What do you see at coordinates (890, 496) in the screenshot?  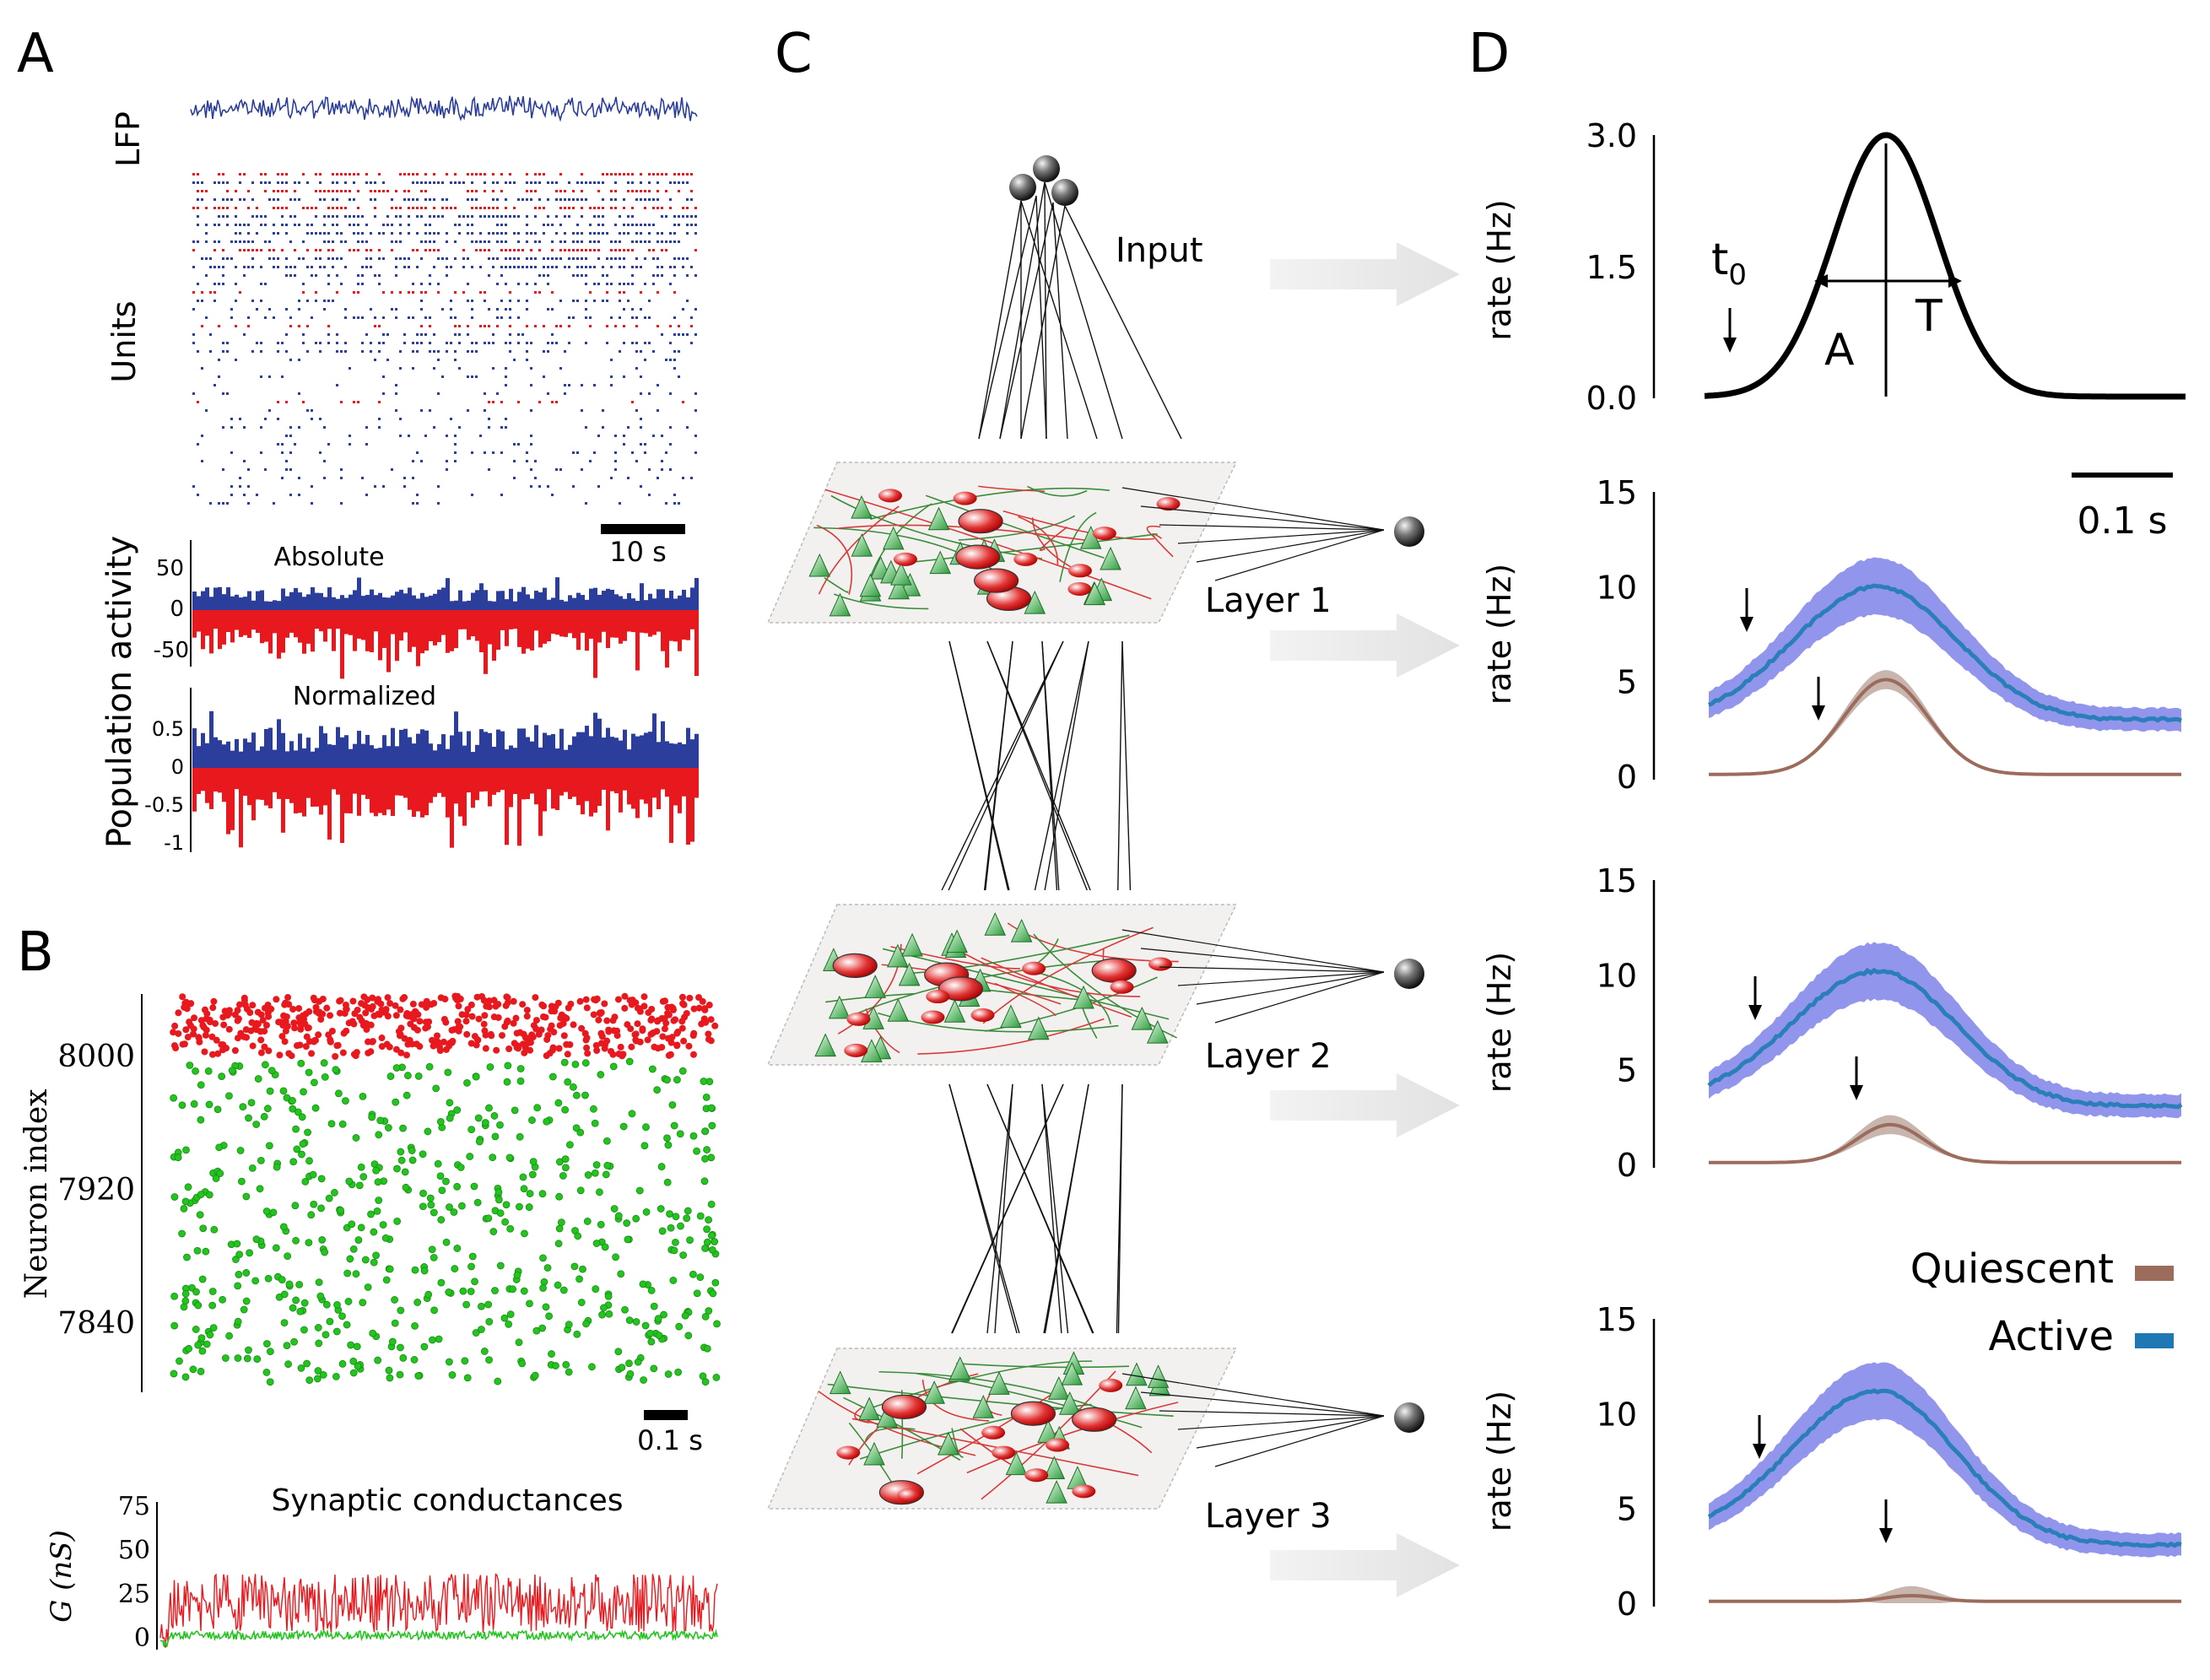 I see `interneuron-cell` at bounding box center [890, 496].